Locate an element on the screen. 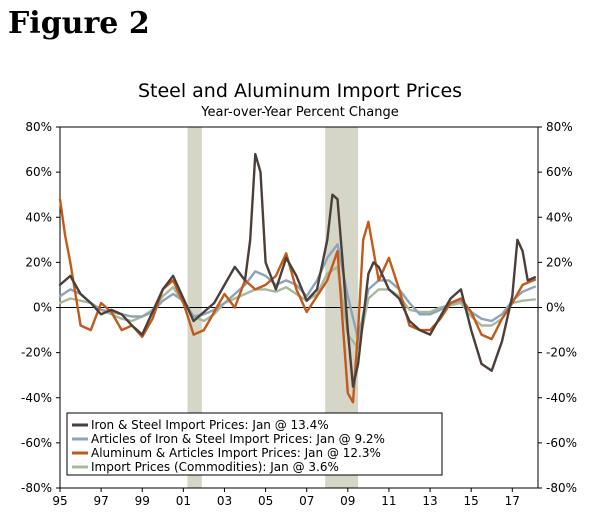 The image size is (600, 520). y-tick-label-right: -20% is located at coordinates (561, 353).